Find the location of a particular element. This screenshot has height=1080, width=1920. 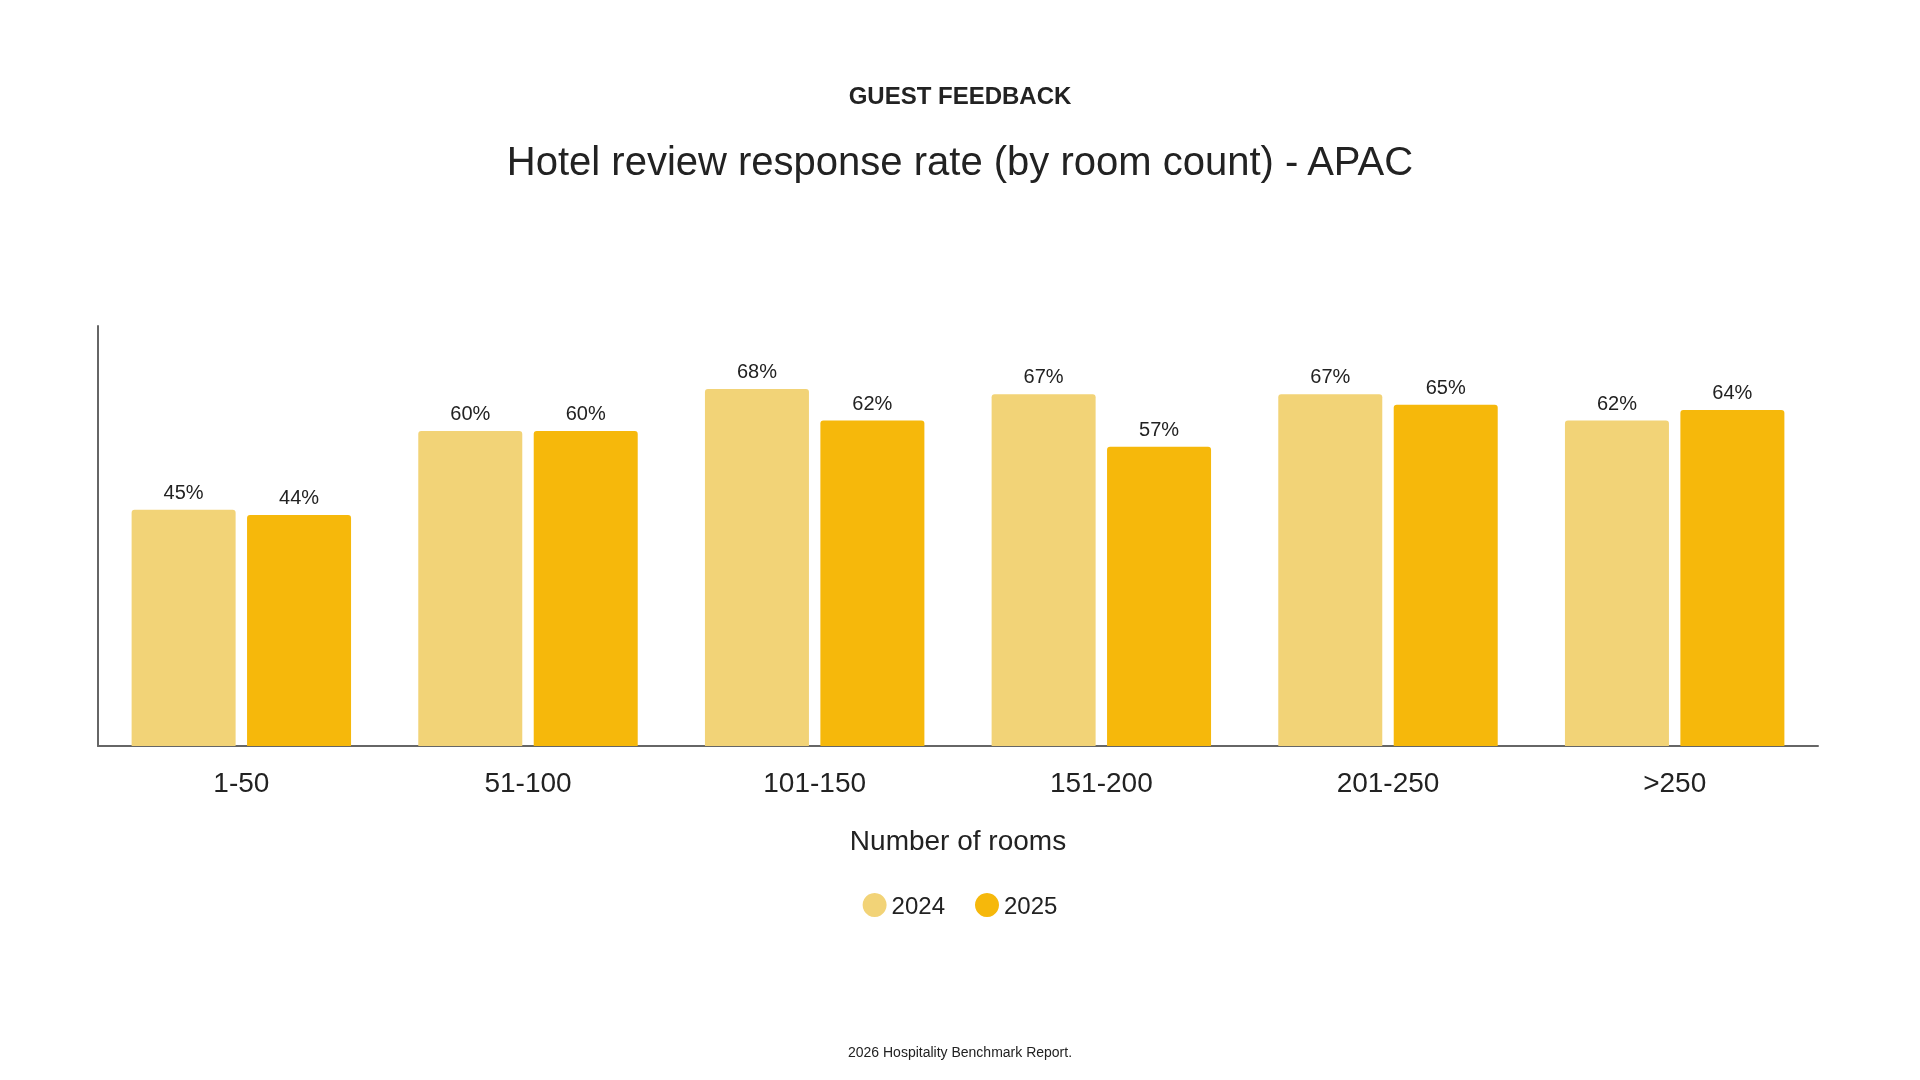

x-tick-label: 51-100 is located at coordinates (528, 782).